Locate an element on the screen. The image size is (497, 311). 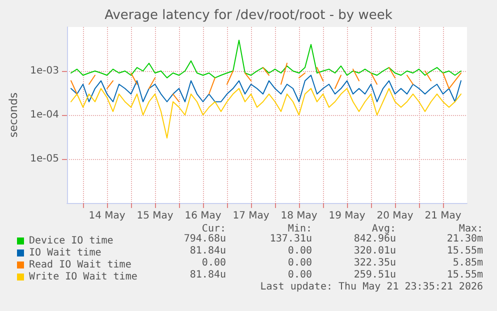
text: 794.68u is located at coordinates (205, 239).